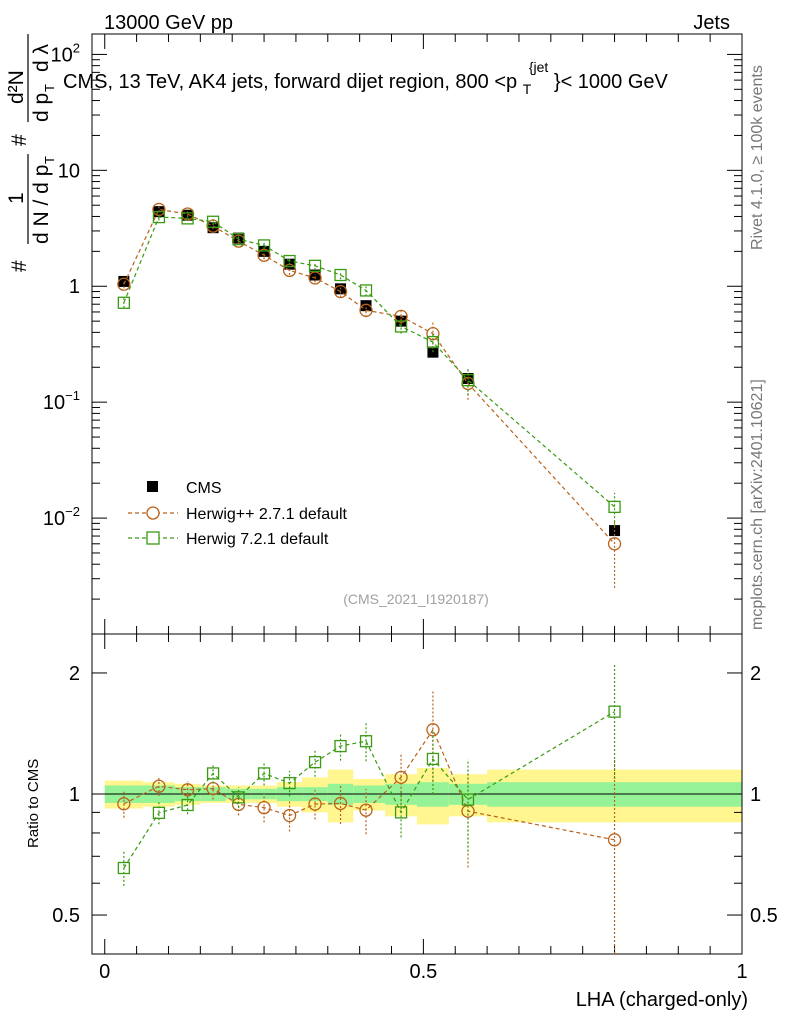 The height and width of the screenshot is (1024, 786). What do you see at coordinates (204, 488) in the screenshot?
I see `legend-label-cms: CMS` at bounding box center [204, 488].